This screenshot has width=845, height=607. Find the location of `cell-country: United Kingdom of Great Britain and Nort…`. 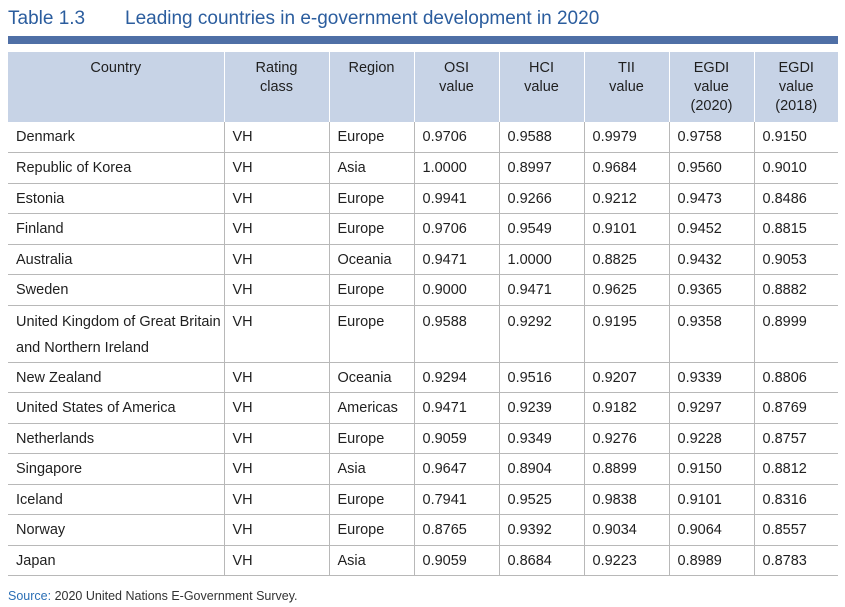

cell-country: United Kingdom of Great Britain and Nort… is located at coordinates (116, 334).